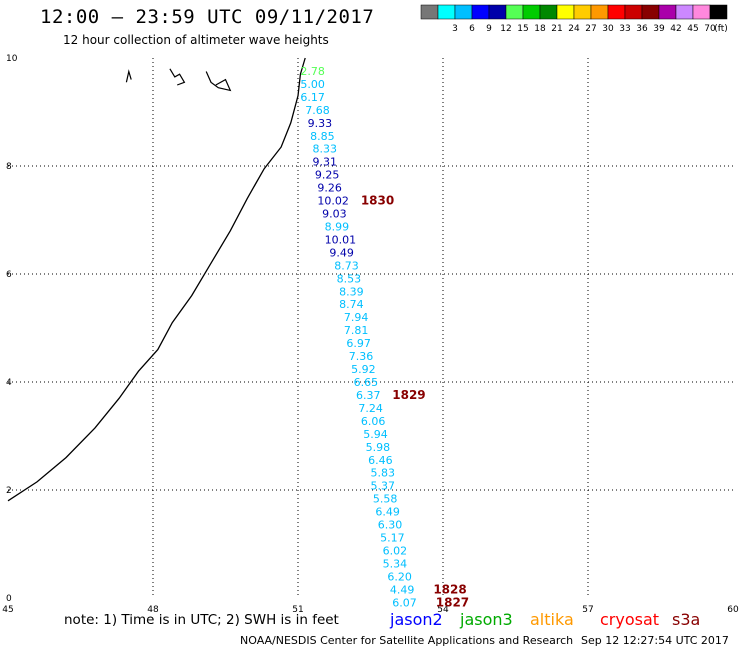 This screenshot has height=650, width=740. What do you see at coordinates (587, 610) in the screenshot?
I see `lon-tick-label: 57` at bounding box center [587, 610].